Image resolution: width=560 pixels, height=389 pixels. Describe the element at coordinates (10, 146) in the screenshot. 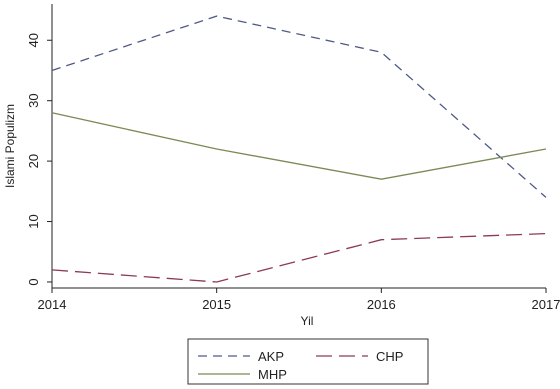

I see `y-axis-title: Islami Populizm` at that location.